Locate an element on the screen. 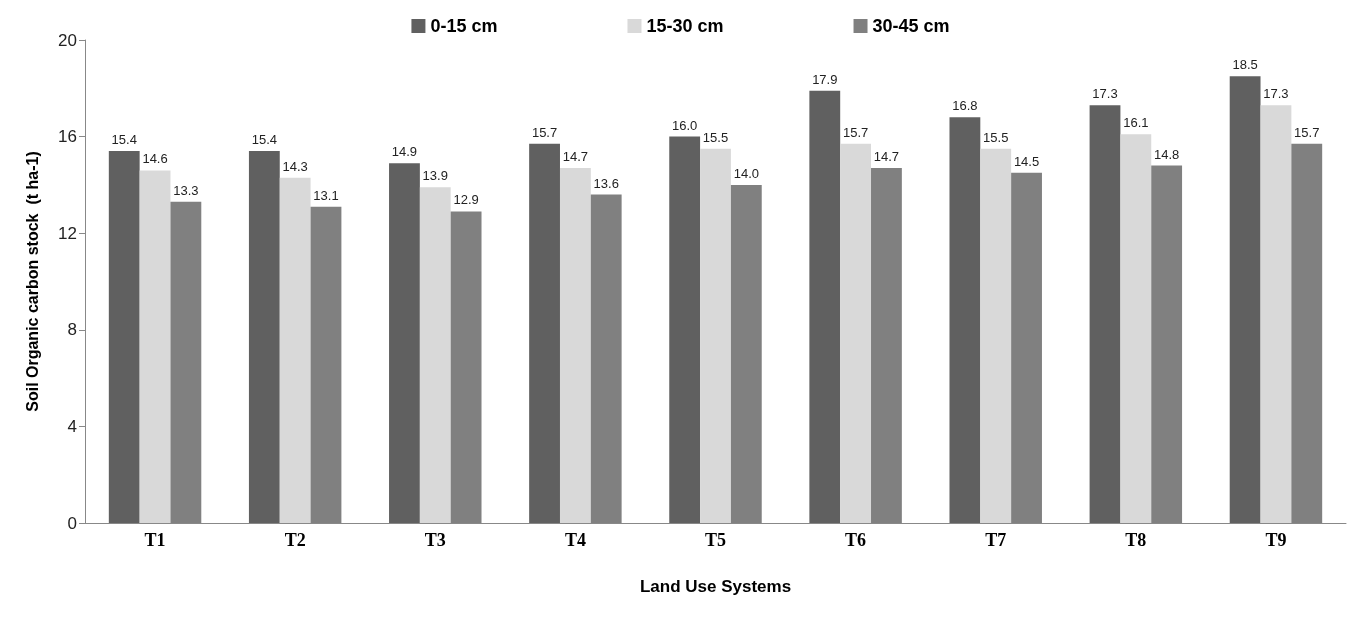  data-label: 14.6 is located at coordinates (155, 159).